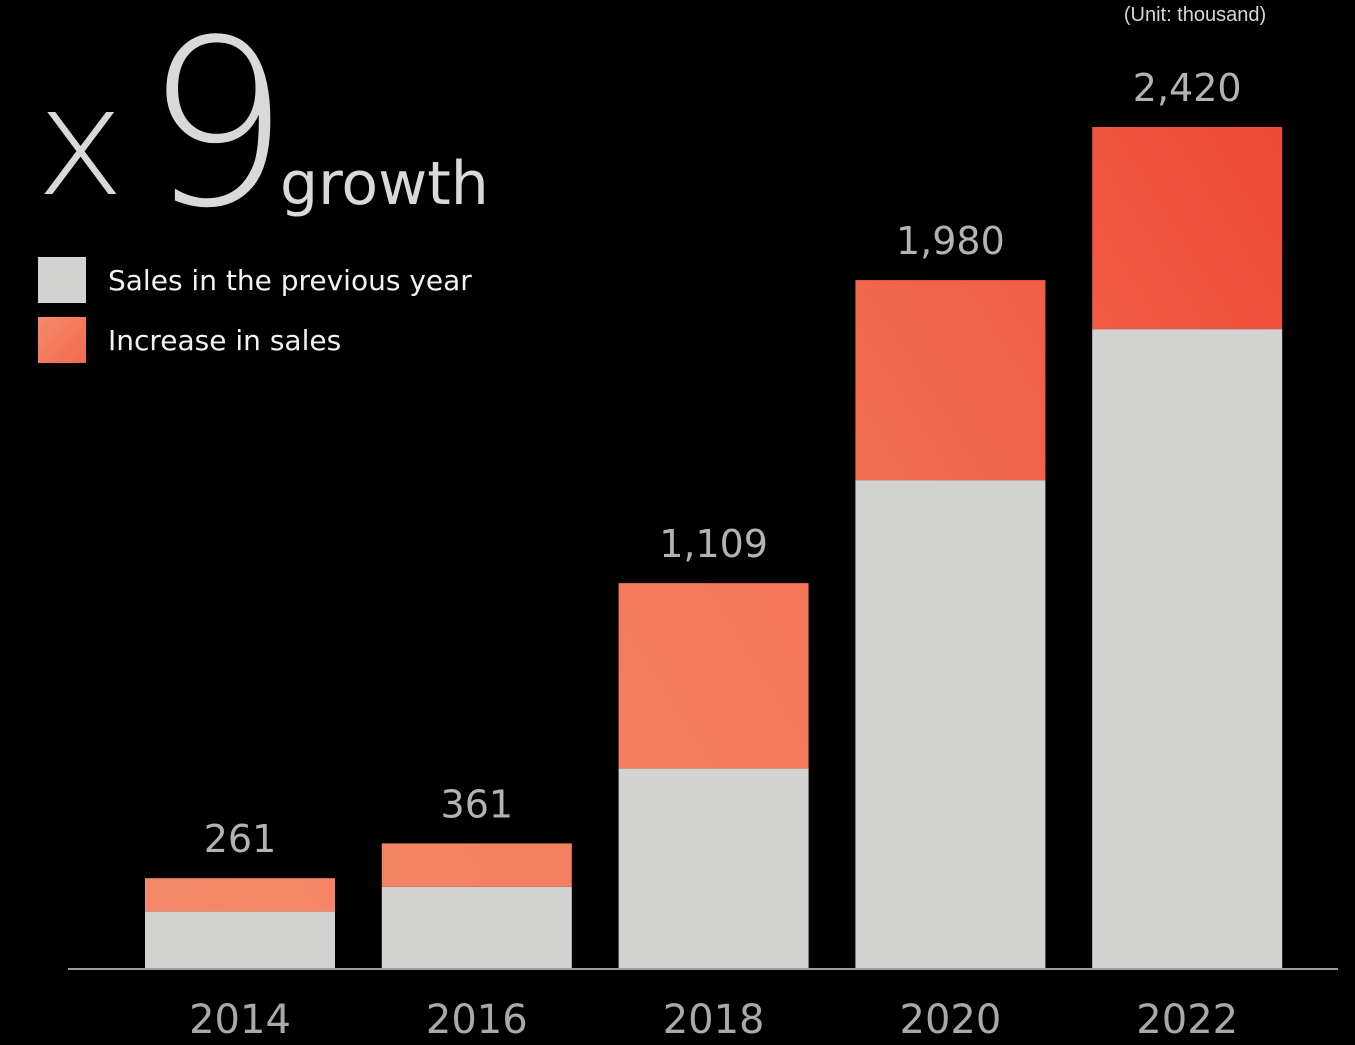 The image size is (1355, 1045). Describe the element at coordinates (476, 927) in the screenshot. I see `bar-previous-year-2016` at that location.